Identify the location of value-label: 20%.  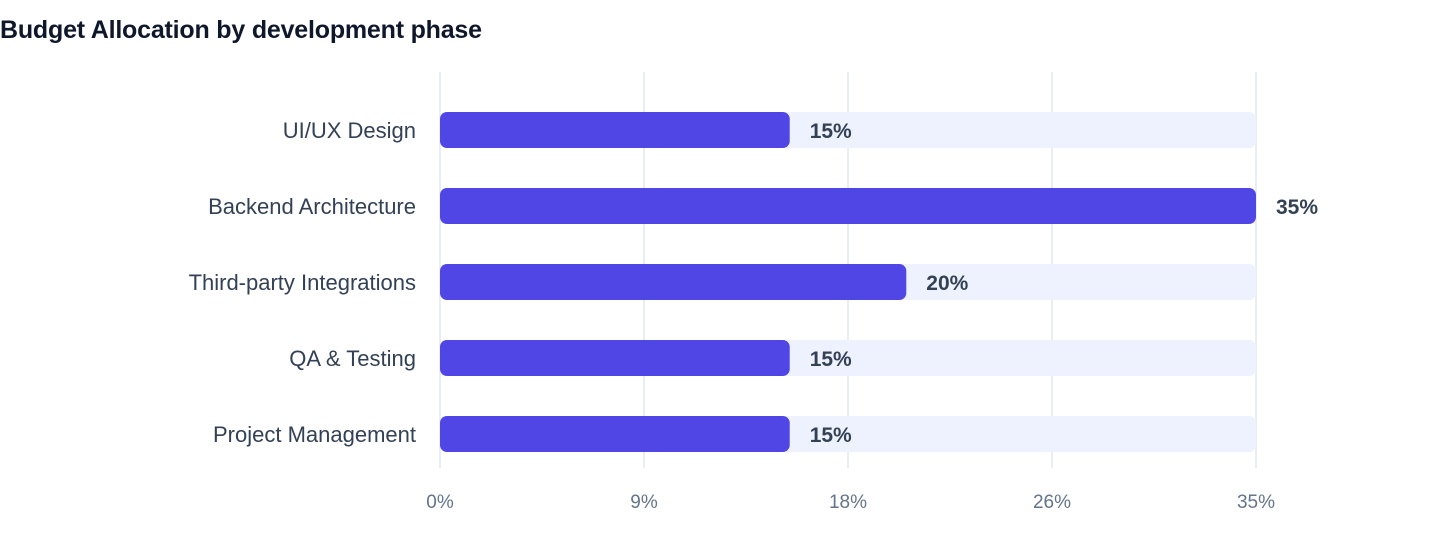
(947, 283).